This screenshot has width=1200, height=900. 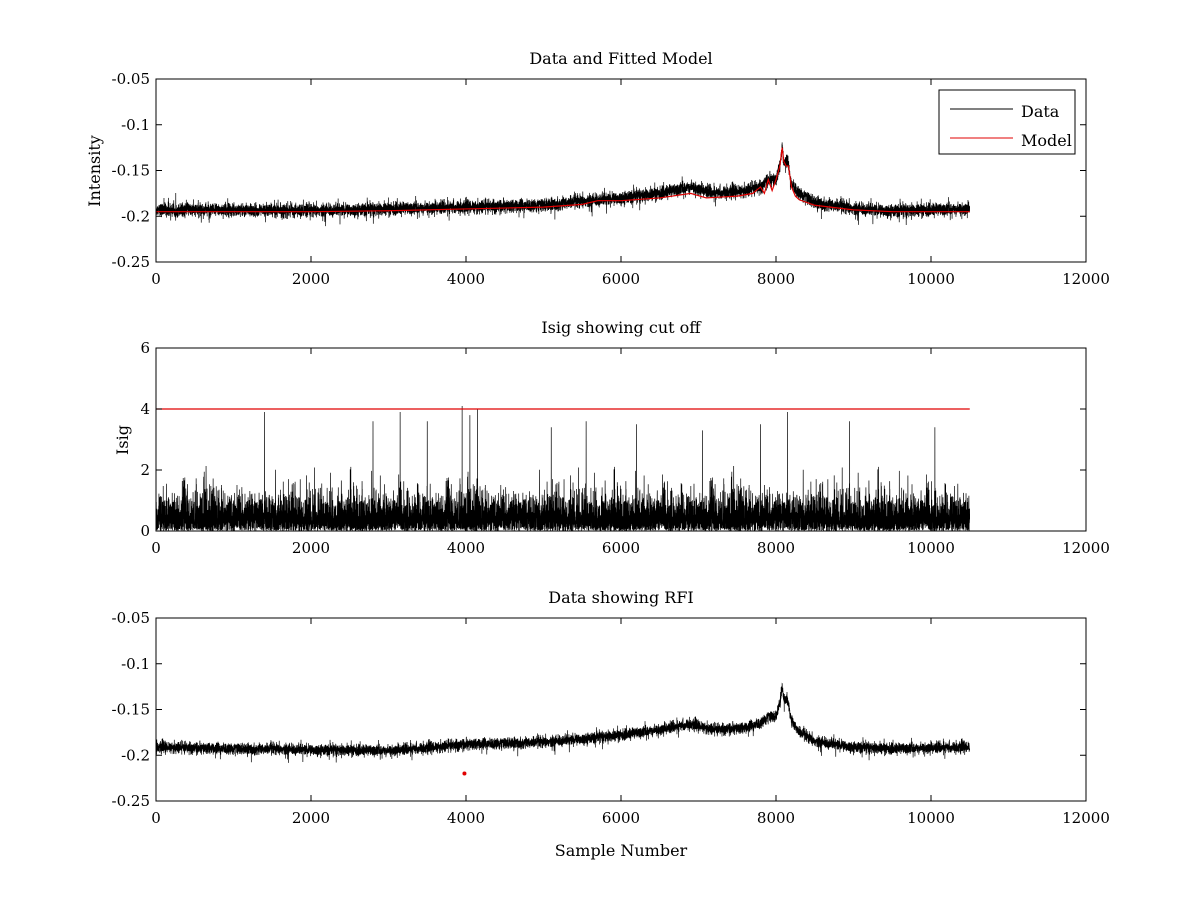 What do you see at coordinates (563, 180) in the screenshot?
I see `series-line-model` at bounding box center [563, 180].